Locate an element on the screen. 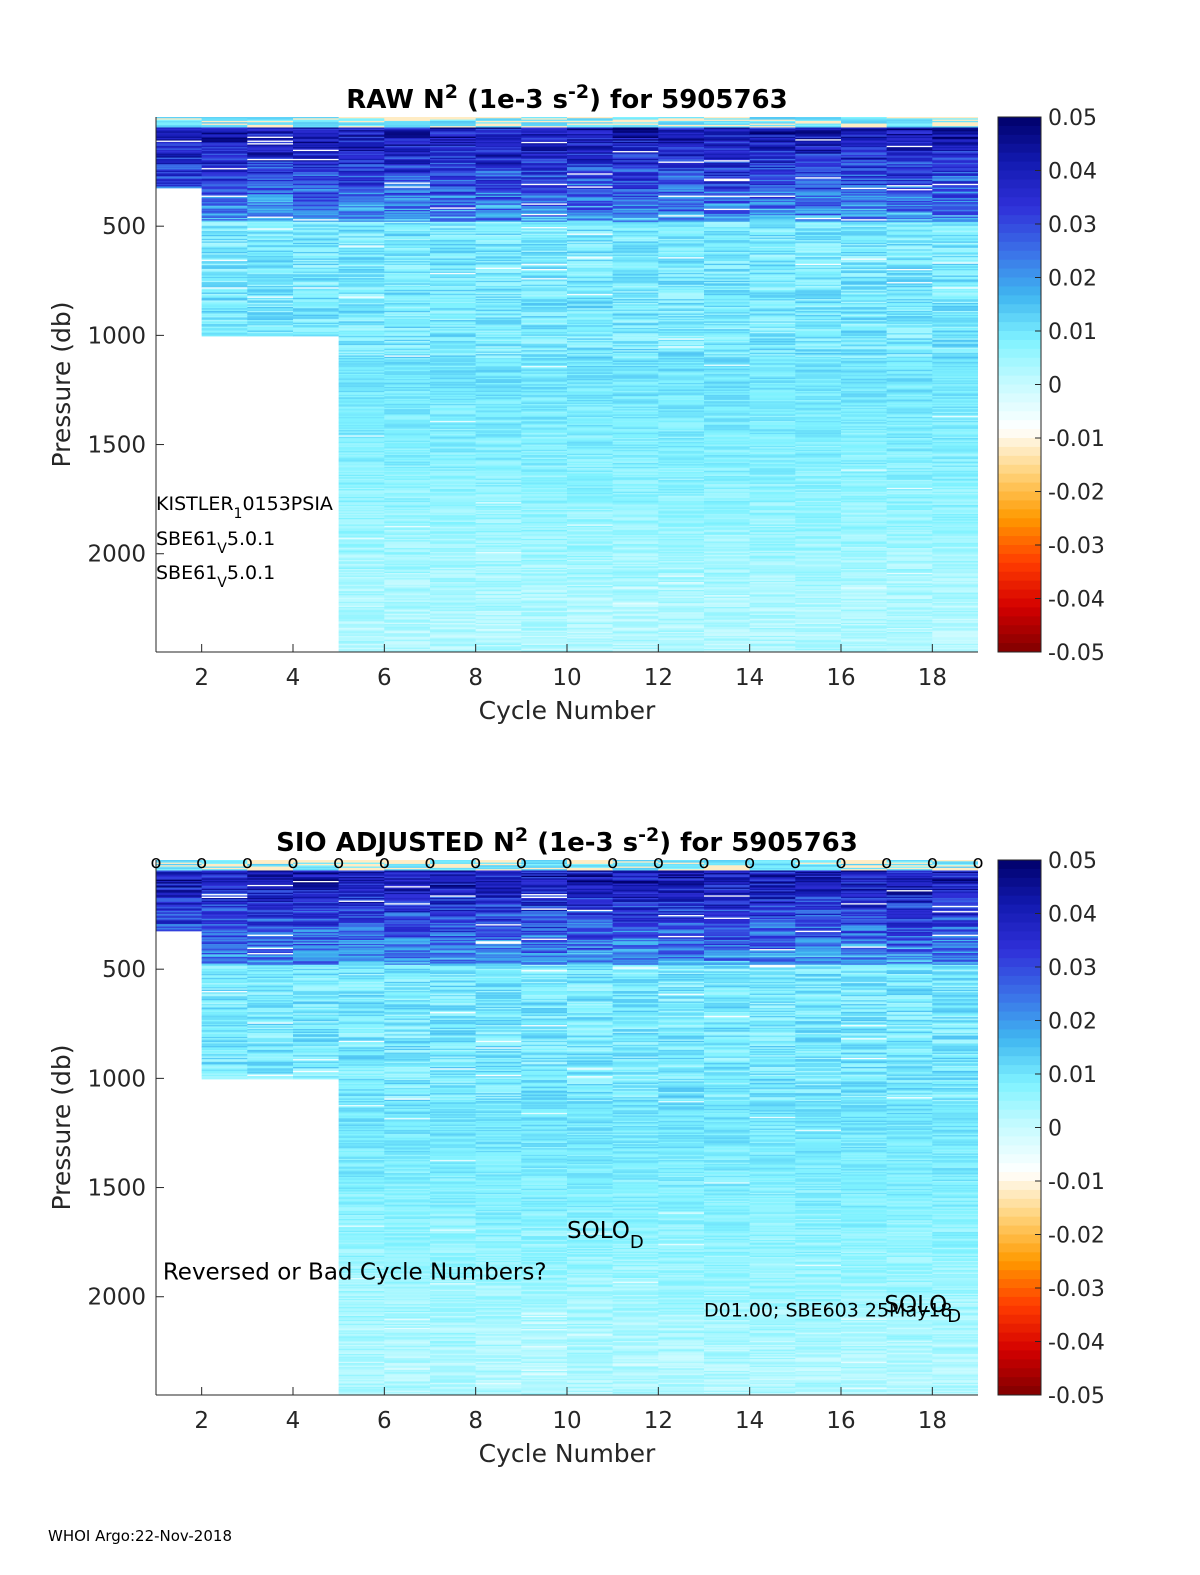  sensor-annotation: SBE61V5.0.1 is located at coordinates (215, 542).